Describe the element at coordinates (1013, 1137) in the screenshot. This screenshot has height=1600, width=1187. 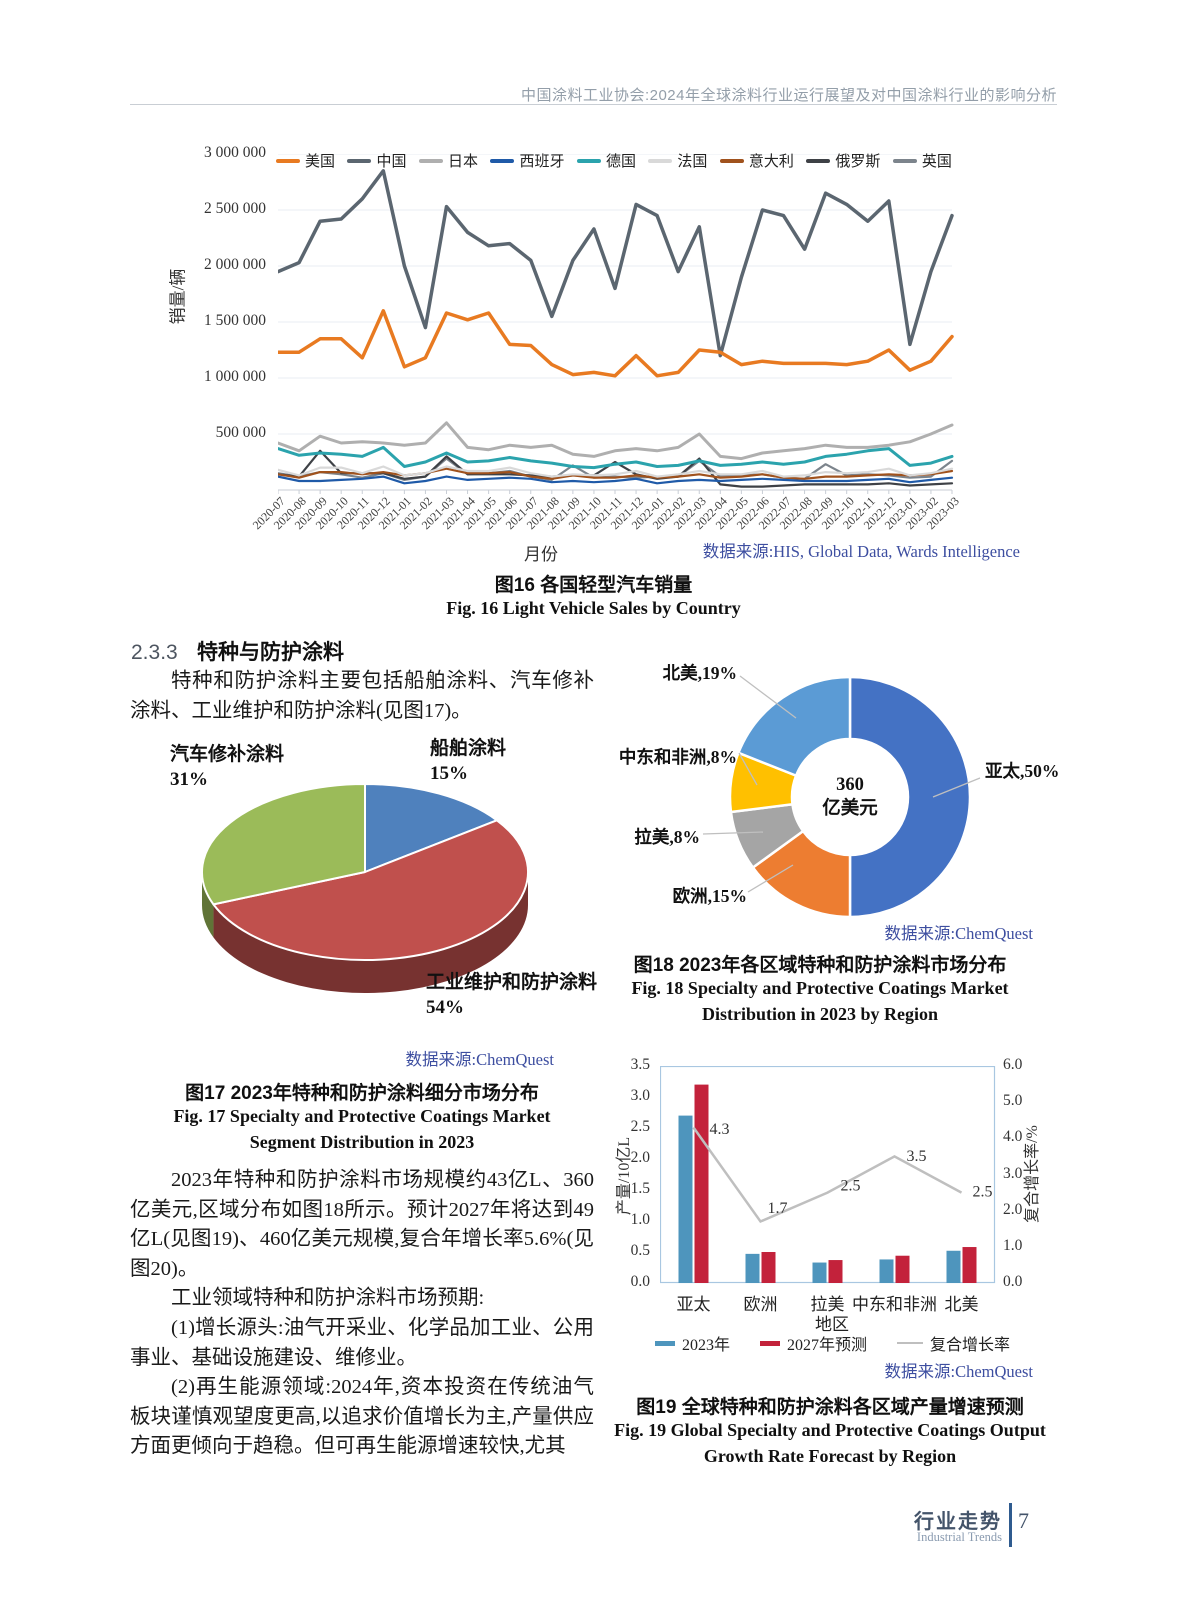
I see `fig19-right-tick: 4.0` at that location.